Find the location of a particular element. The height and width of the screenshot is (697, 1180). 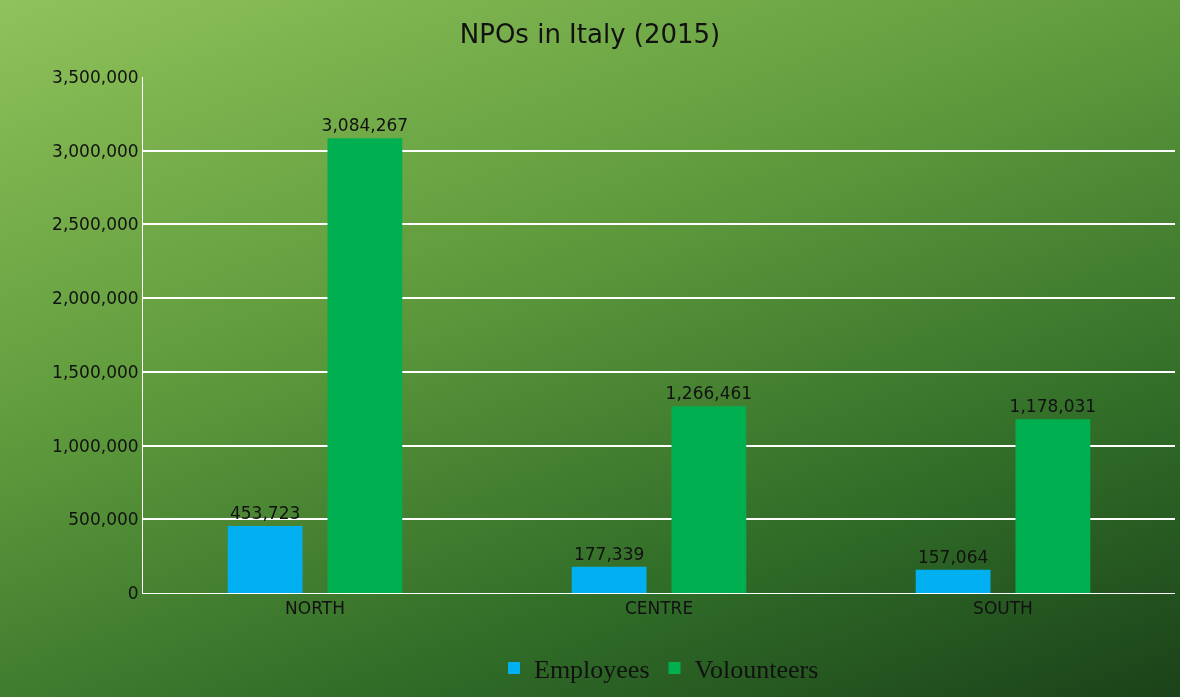

y-tick-label: 1,500,000 is located at coordinates (95, 371).